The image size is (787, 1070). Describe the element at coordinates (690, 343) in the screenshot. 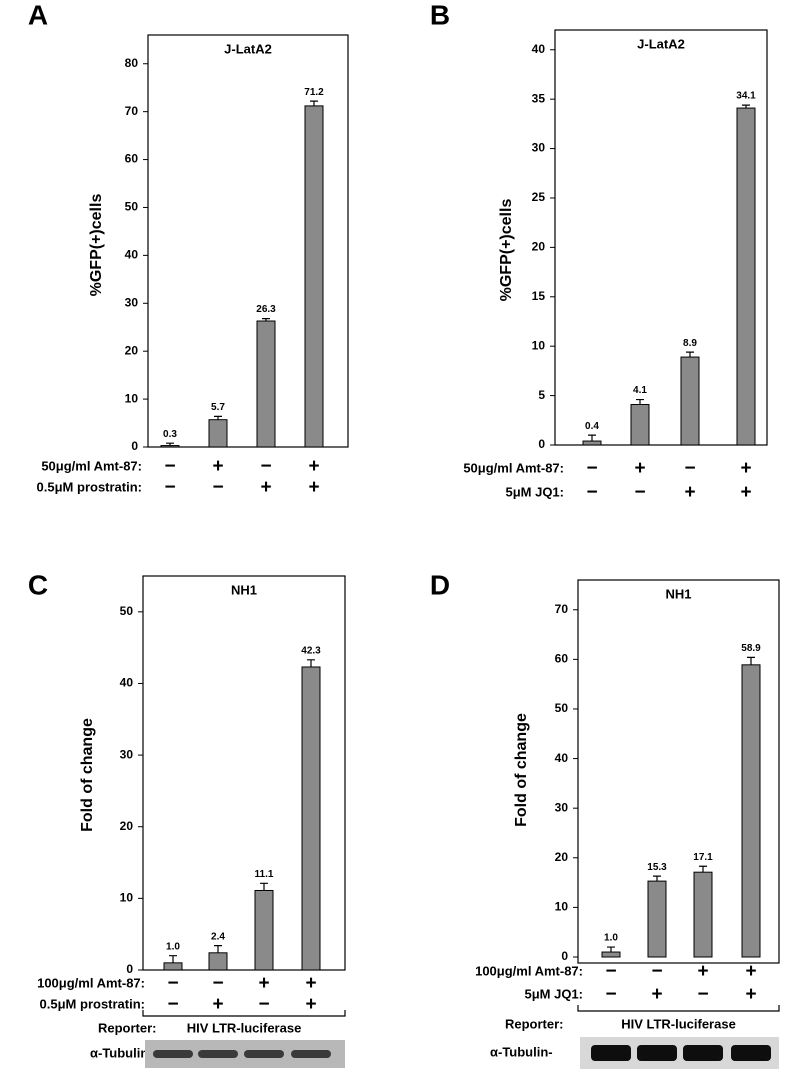

I see `value-label: 8.9` at that location.